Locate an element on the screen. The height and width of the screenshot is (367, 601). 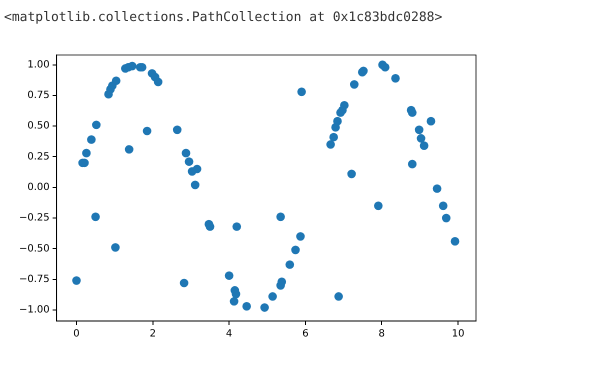
x-tick-label: 0 is located at coordinates (76, 334).